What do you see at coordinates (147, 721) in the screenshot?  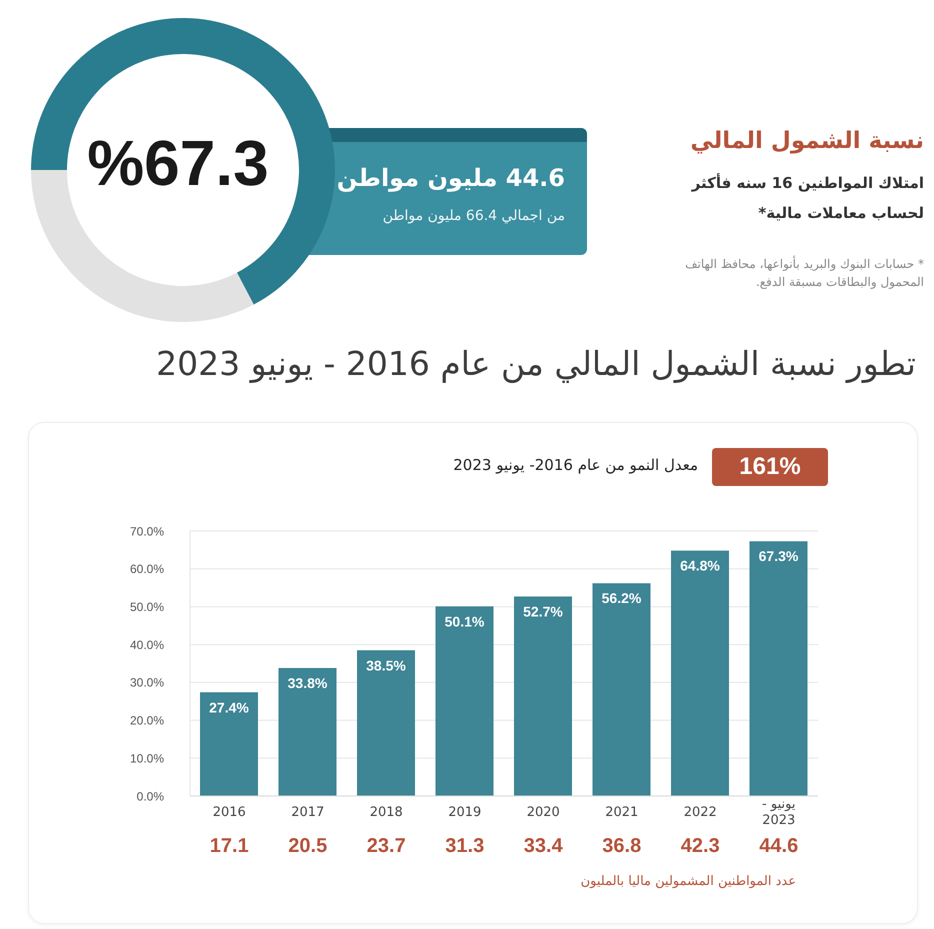 I see `y-tick-label: 20.0%` at bounding box center [147, 721].